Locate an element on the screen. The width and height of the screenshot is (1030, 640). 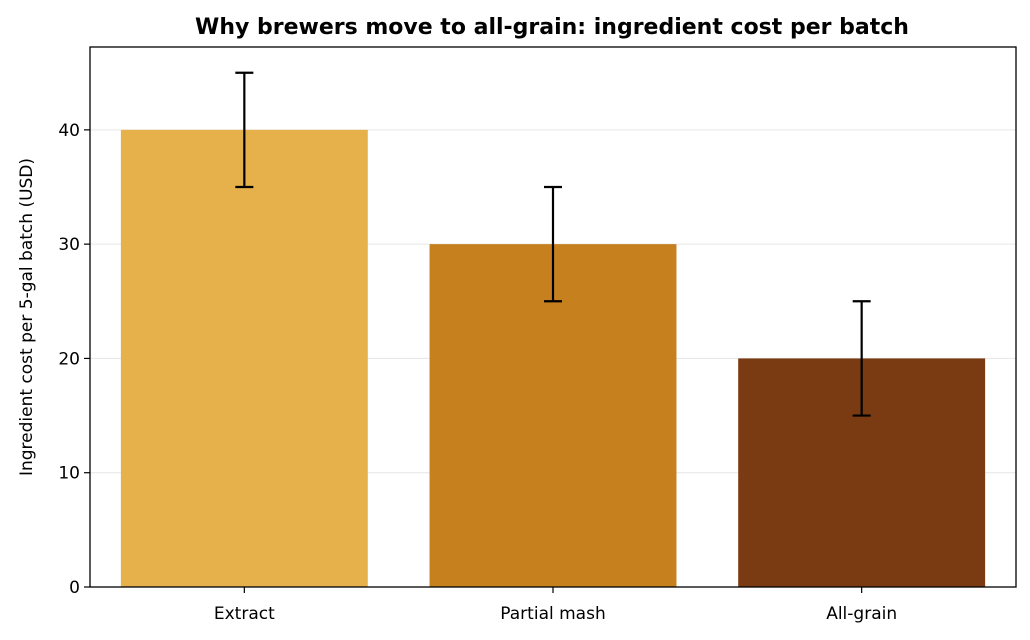
y-tick-label: 30 is located at coordinates (69, 245).